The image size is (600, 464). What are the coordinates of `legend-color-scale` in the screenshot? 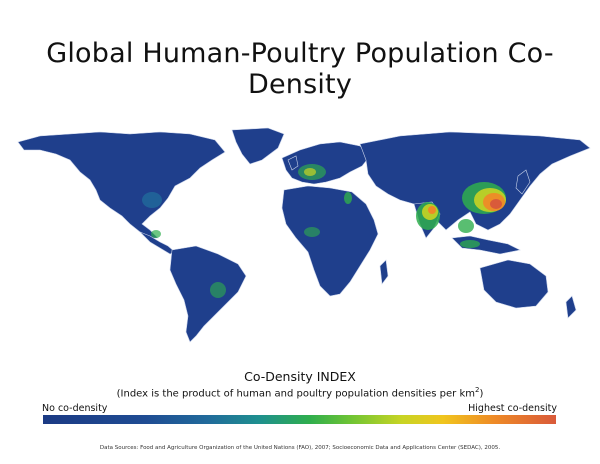 It's located at (299, 419).